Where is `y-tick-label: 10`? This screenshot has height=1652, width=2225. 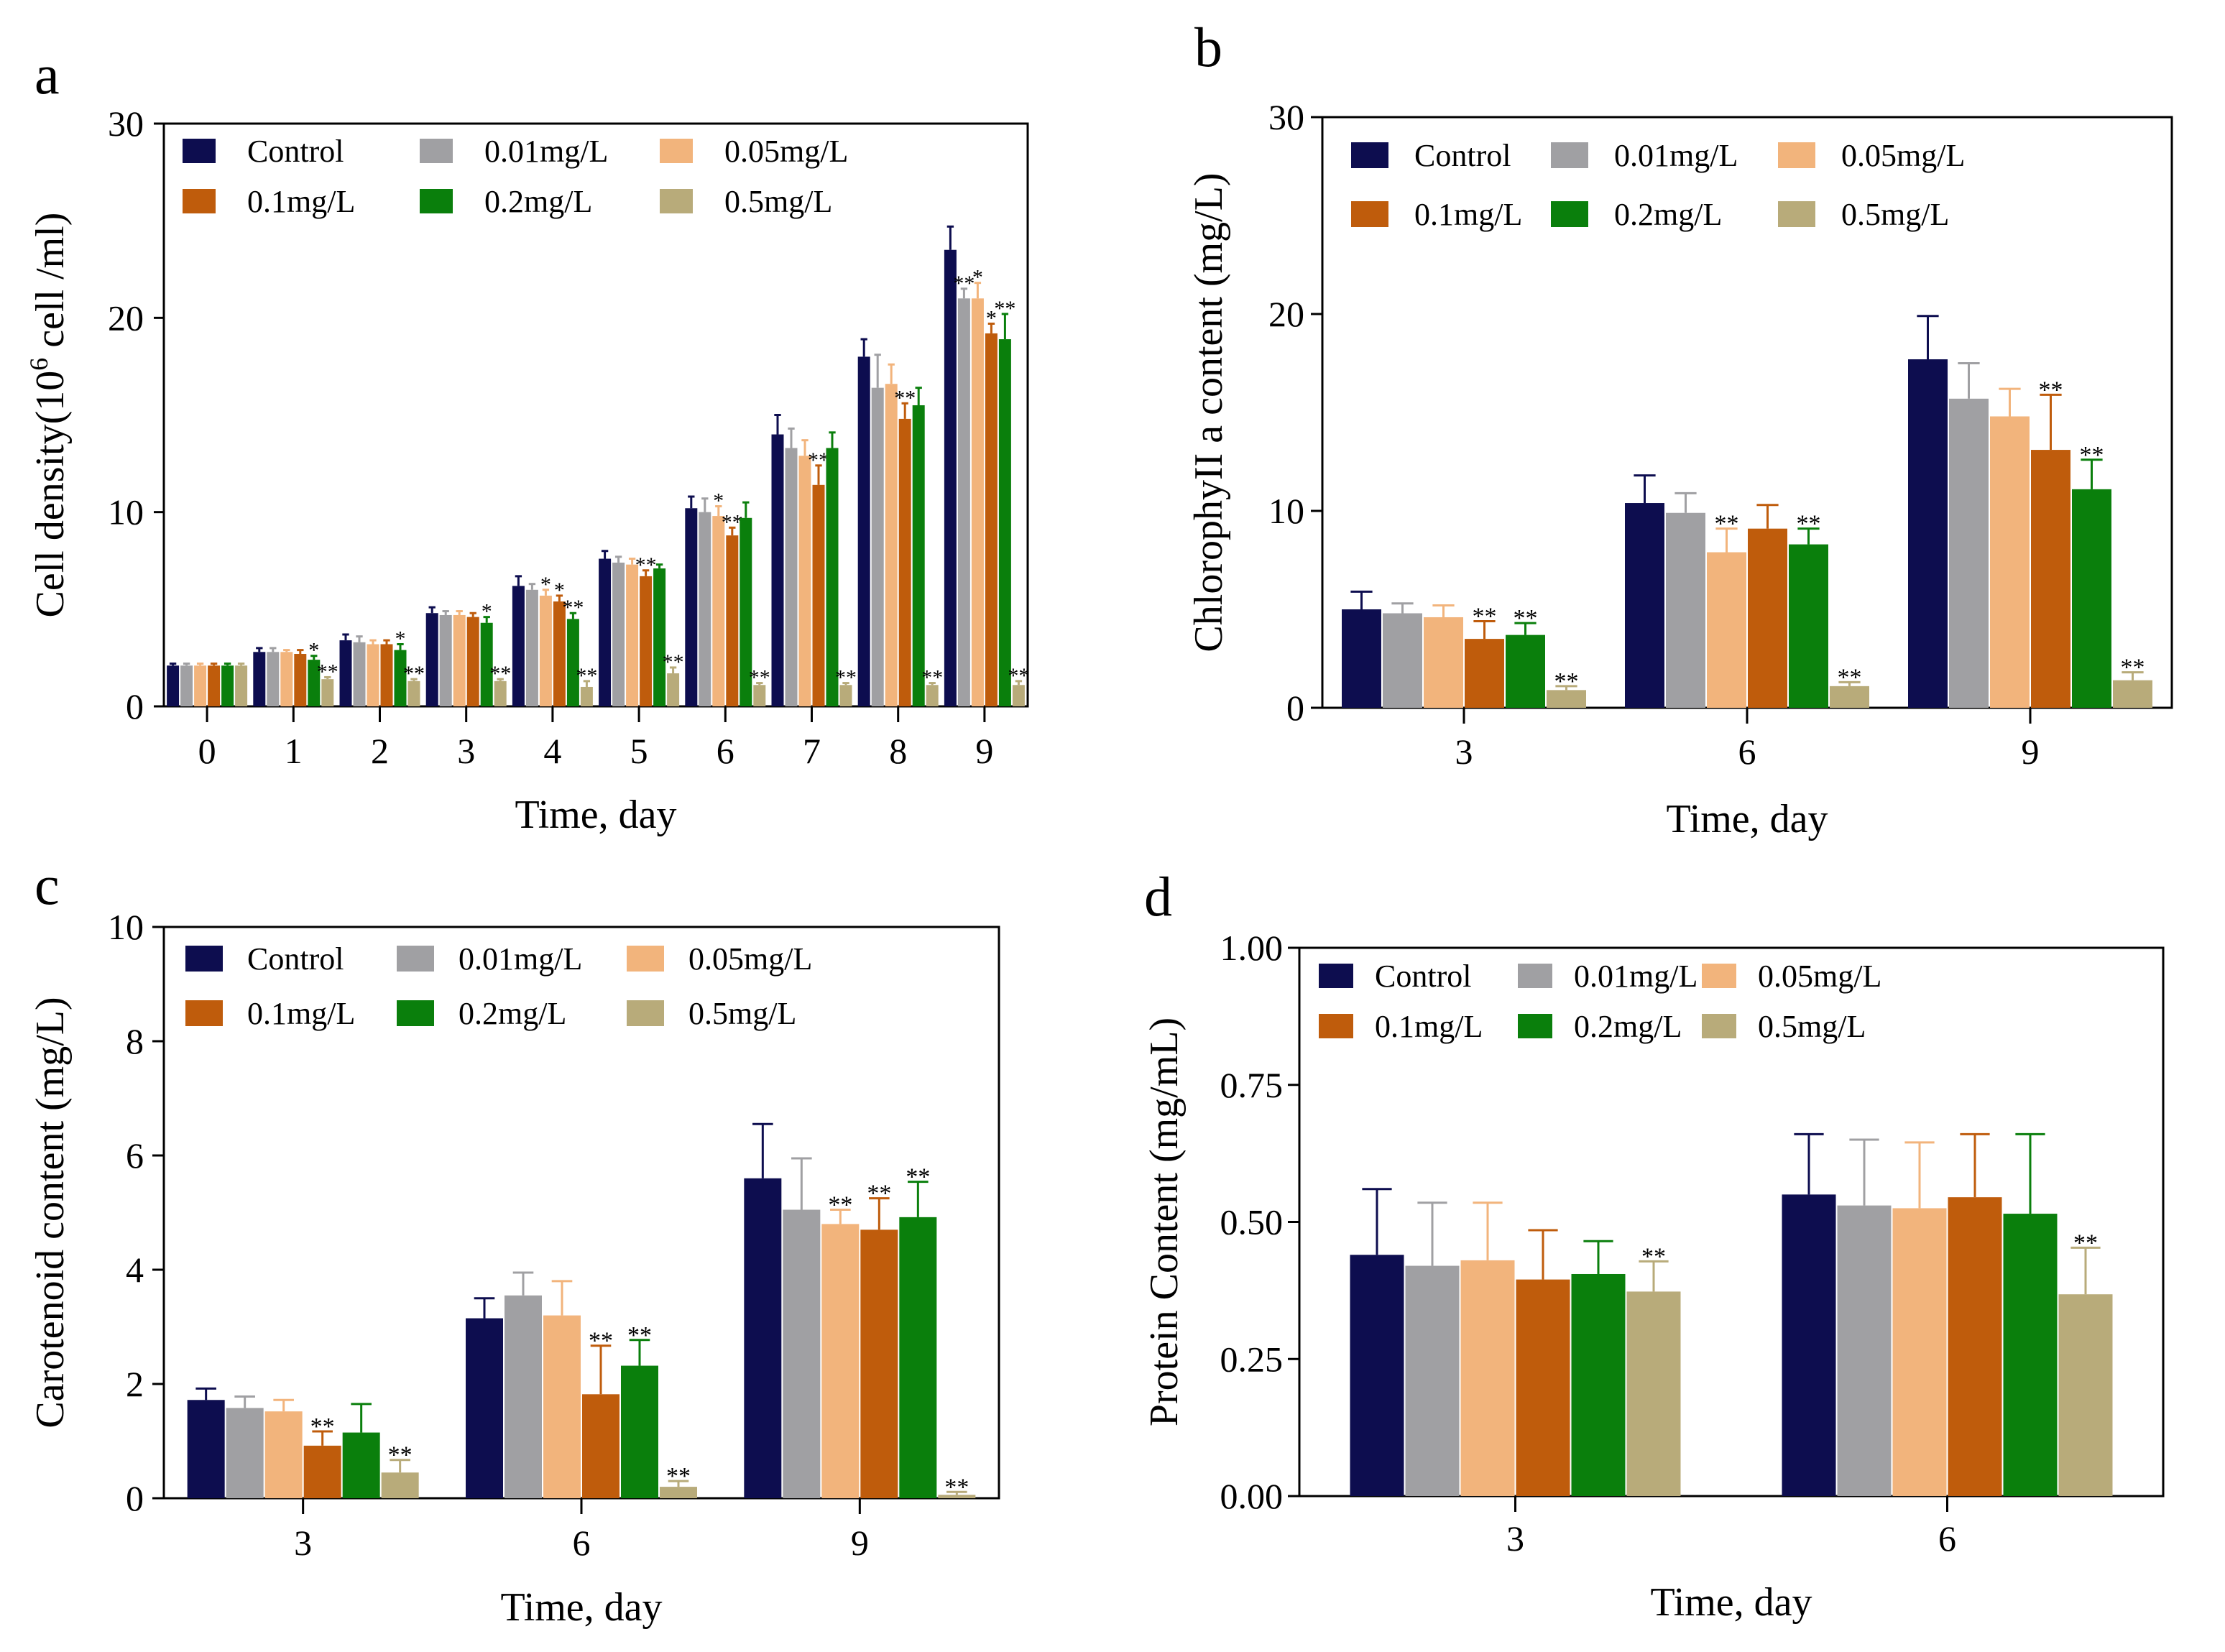
y-tick-label: 10 is located at coordinates (126, 927).